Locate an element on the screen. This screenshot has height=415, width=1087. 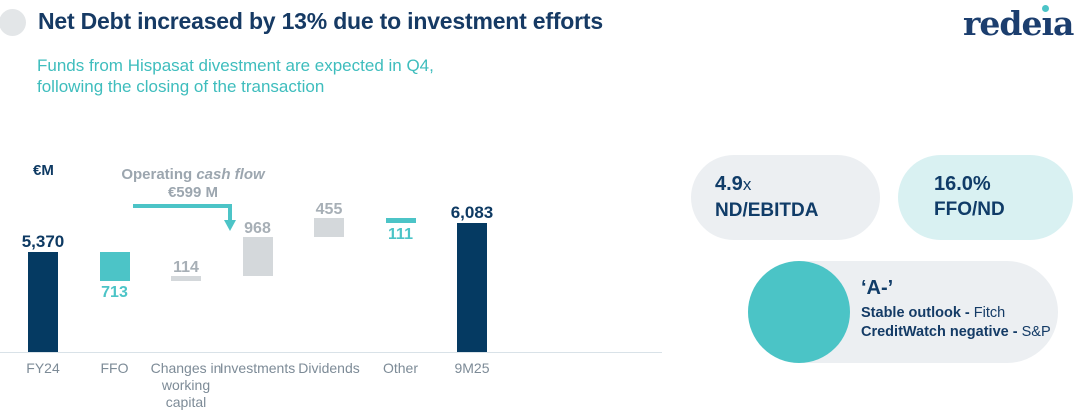
annotation-line1: Operating cash flow is located at coordinates (193, 175).